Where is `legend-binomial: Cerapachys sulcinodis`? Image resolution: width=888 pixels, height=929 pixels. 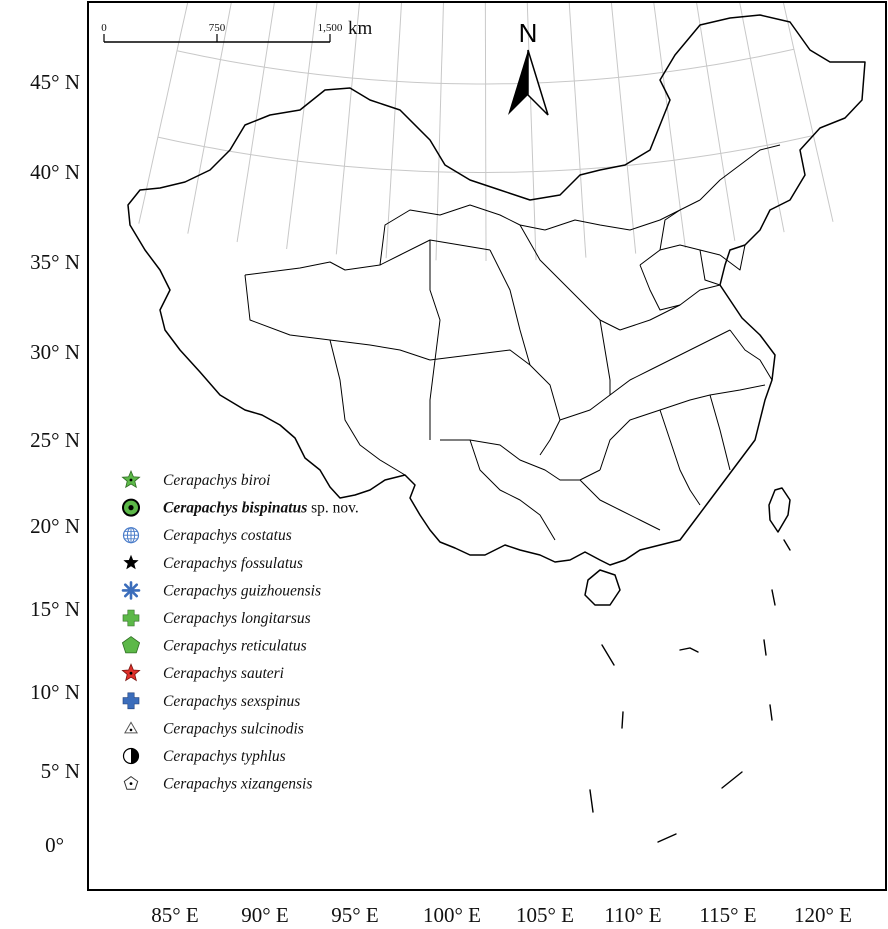 legend-binomial: Cerapachys sulcinodis is located at coordinates (233, 728).